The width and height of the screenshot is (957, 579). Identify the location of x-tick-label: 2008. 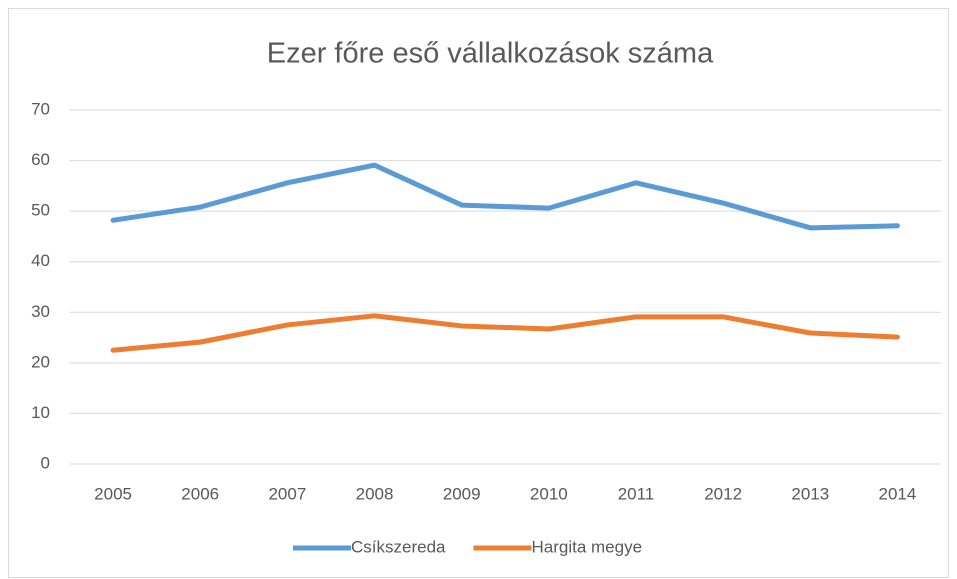
(375, 493).